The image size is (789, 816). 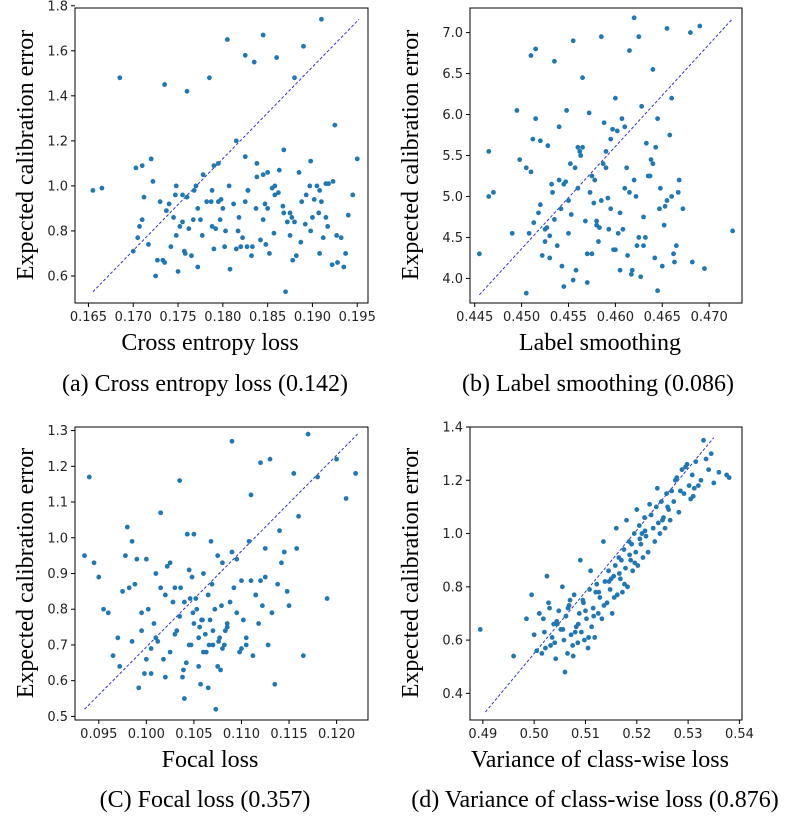 I want to click on y-tick-label: 1.3, so click(x=57, y=431).